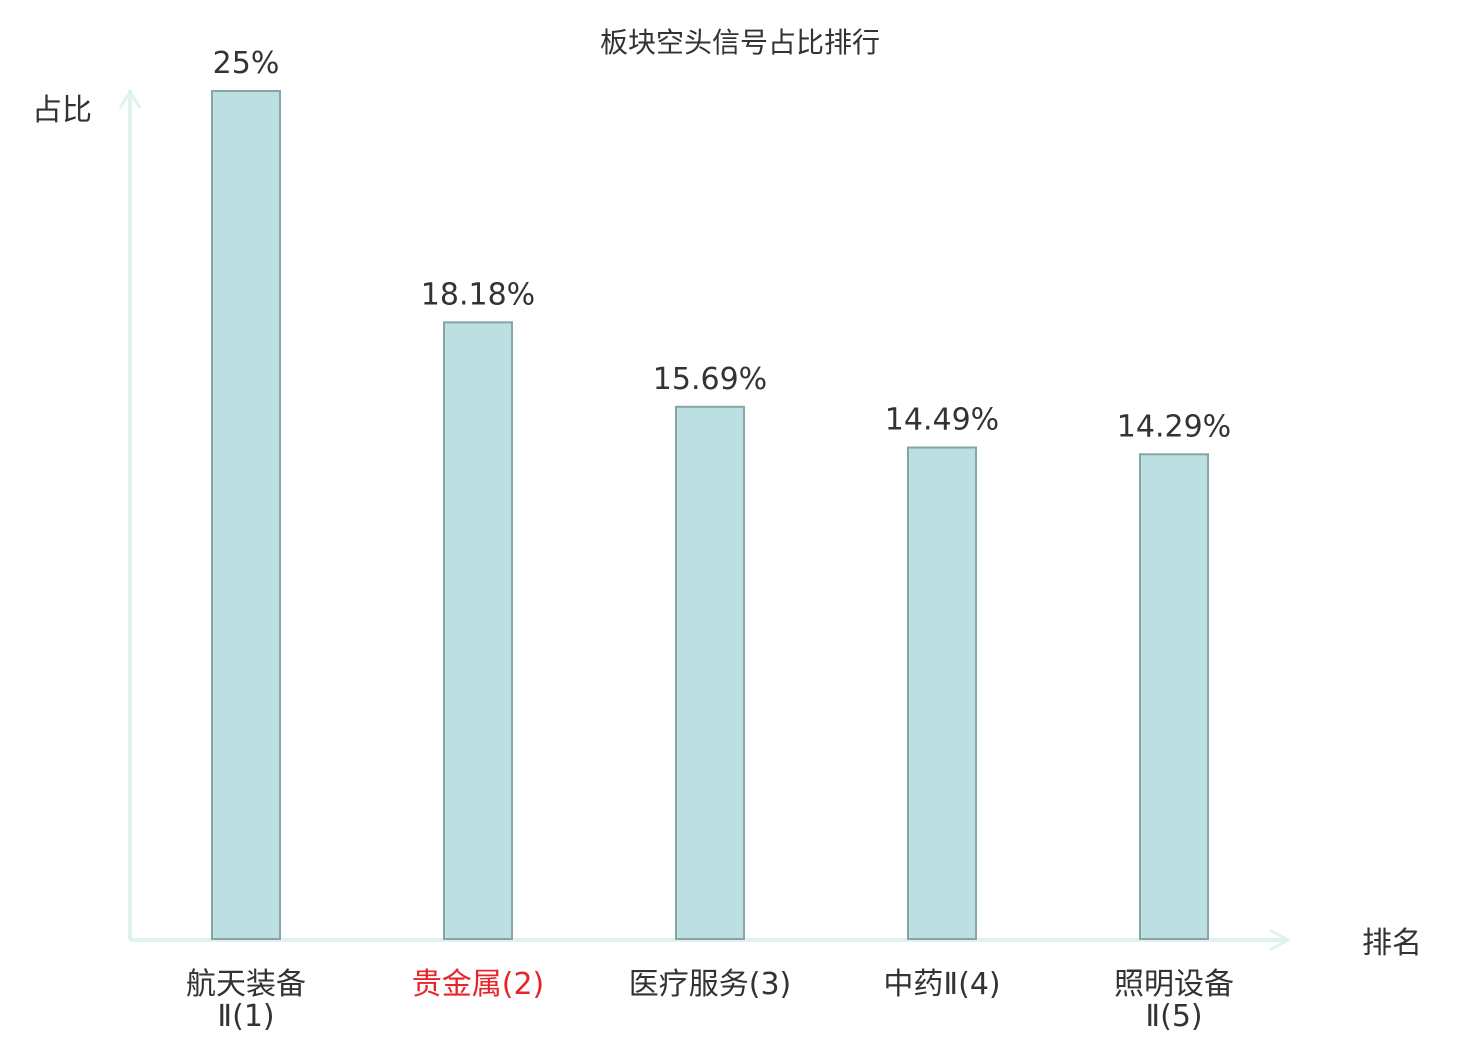 The height and width of the screenshot is (1040, 1480). Describe the element at coordinates (1174, 984) in the screenshot. I see `category-label-5-line-1: 照明设备` at that location.